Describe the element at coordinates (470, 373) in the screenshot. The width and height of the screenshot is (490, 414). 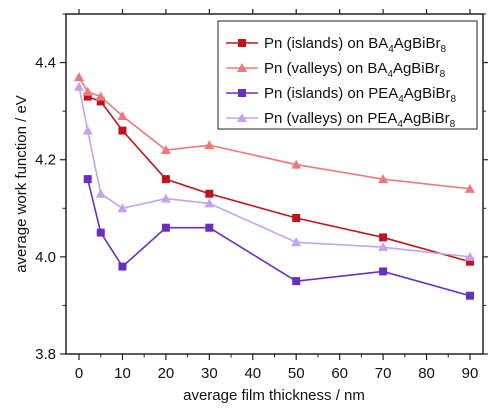
I see `x-tick-label: 90` at that location.